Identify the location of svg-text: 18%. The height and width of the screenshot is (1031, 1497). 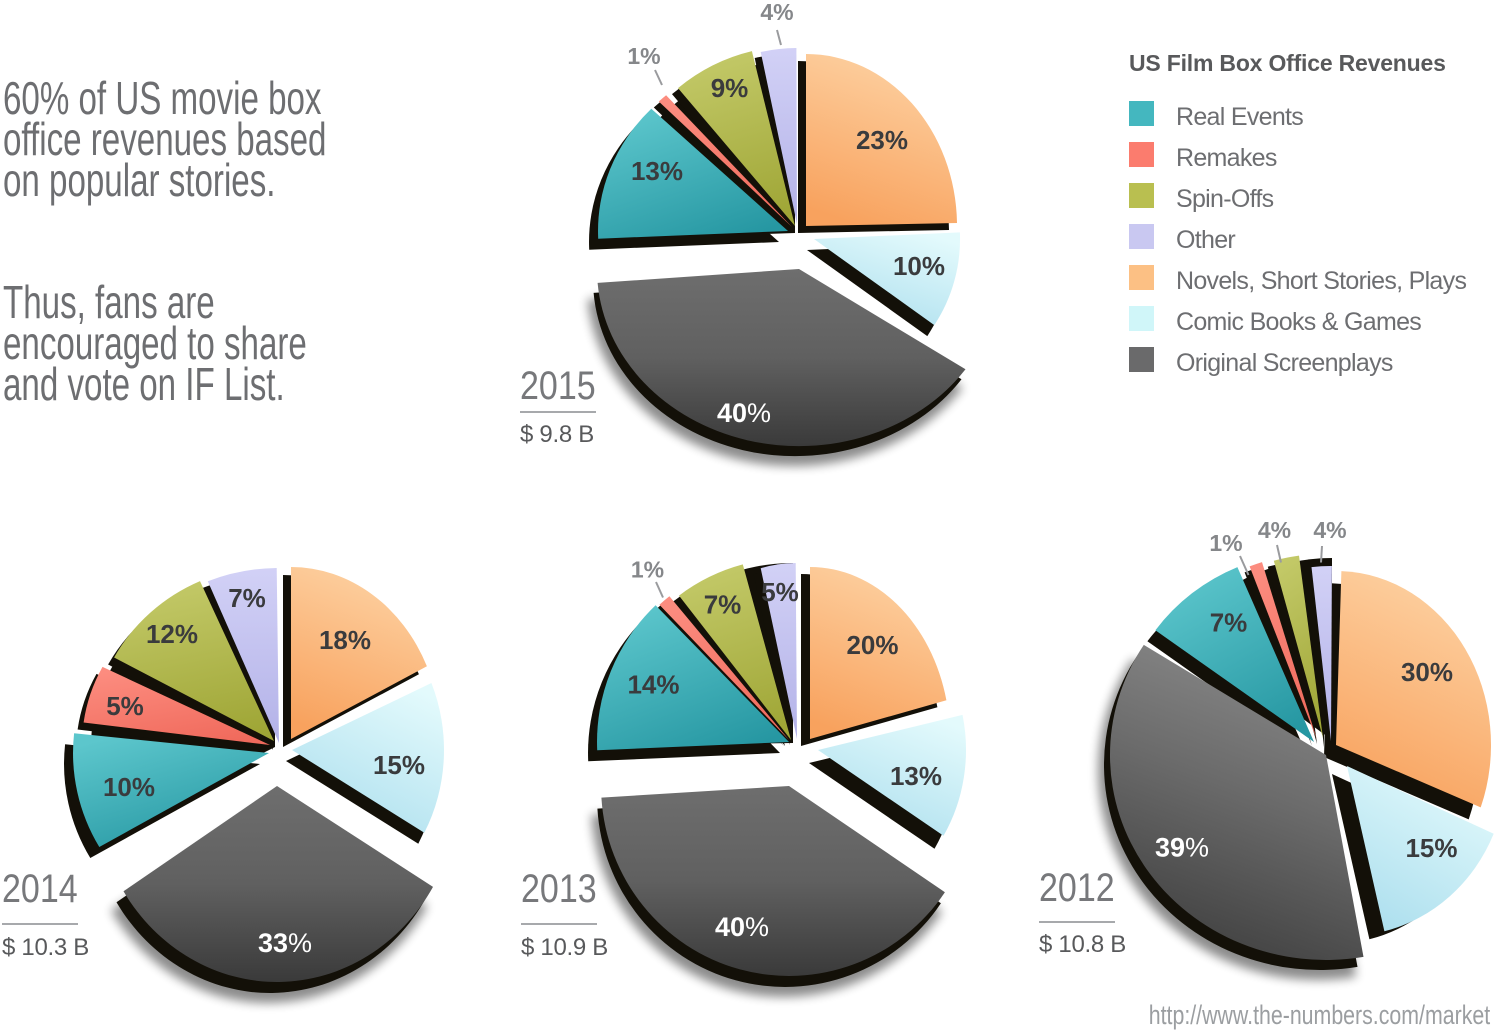
(345, 640).